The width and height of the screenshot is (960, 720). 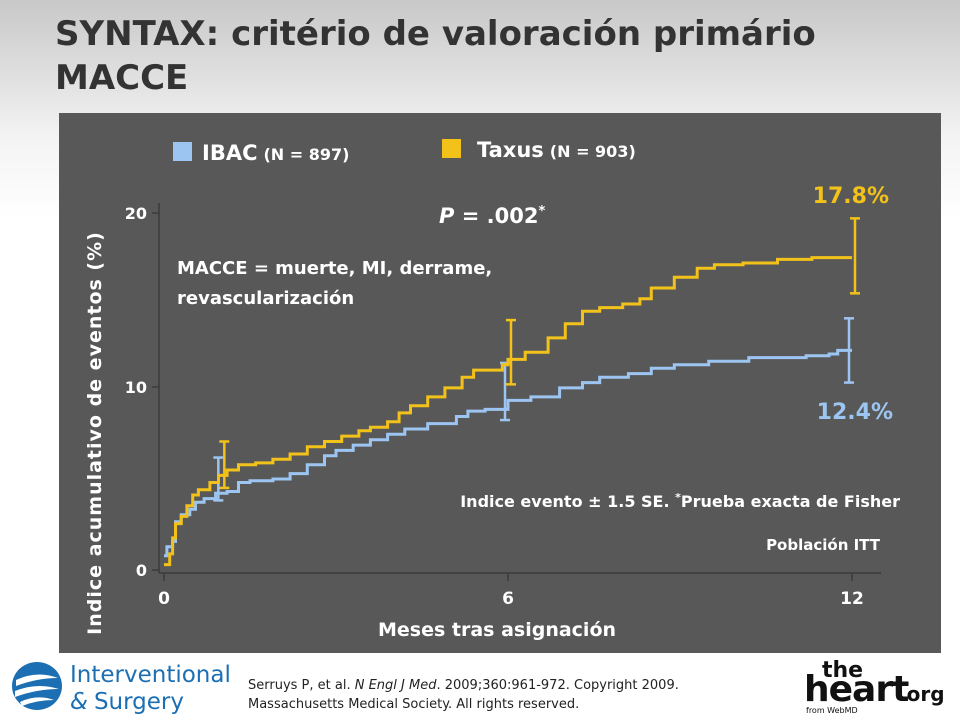 I want to click on taxus-end-label: 17.8%, so click(x=851, y=196).